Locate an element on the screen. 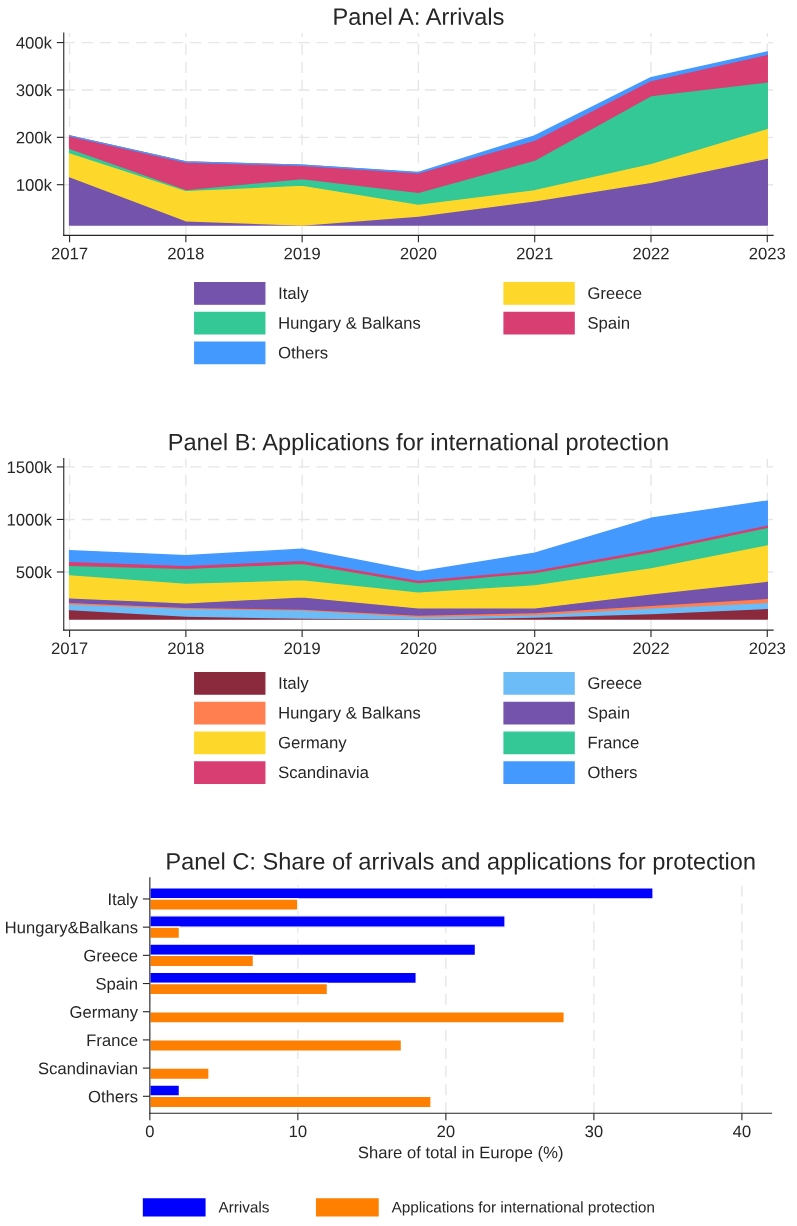 Image resolution: width=797 pixels, height=1226 pixels. chart-title: Panel A: Arrivals is located at coordinates (419, 16).